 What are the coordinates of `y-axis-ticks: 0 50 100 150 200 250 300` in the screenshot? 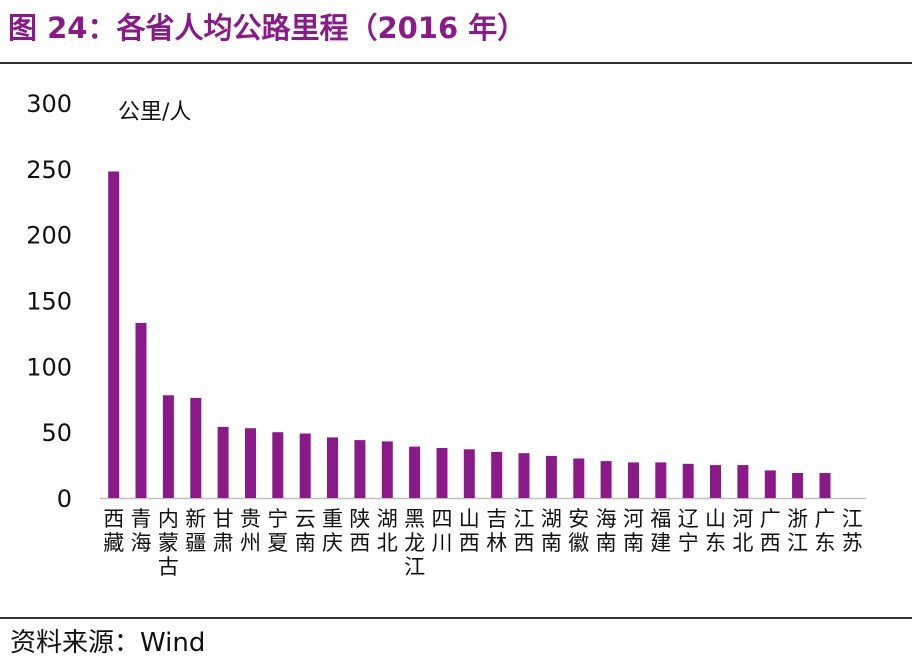 It's located at (49, 301).